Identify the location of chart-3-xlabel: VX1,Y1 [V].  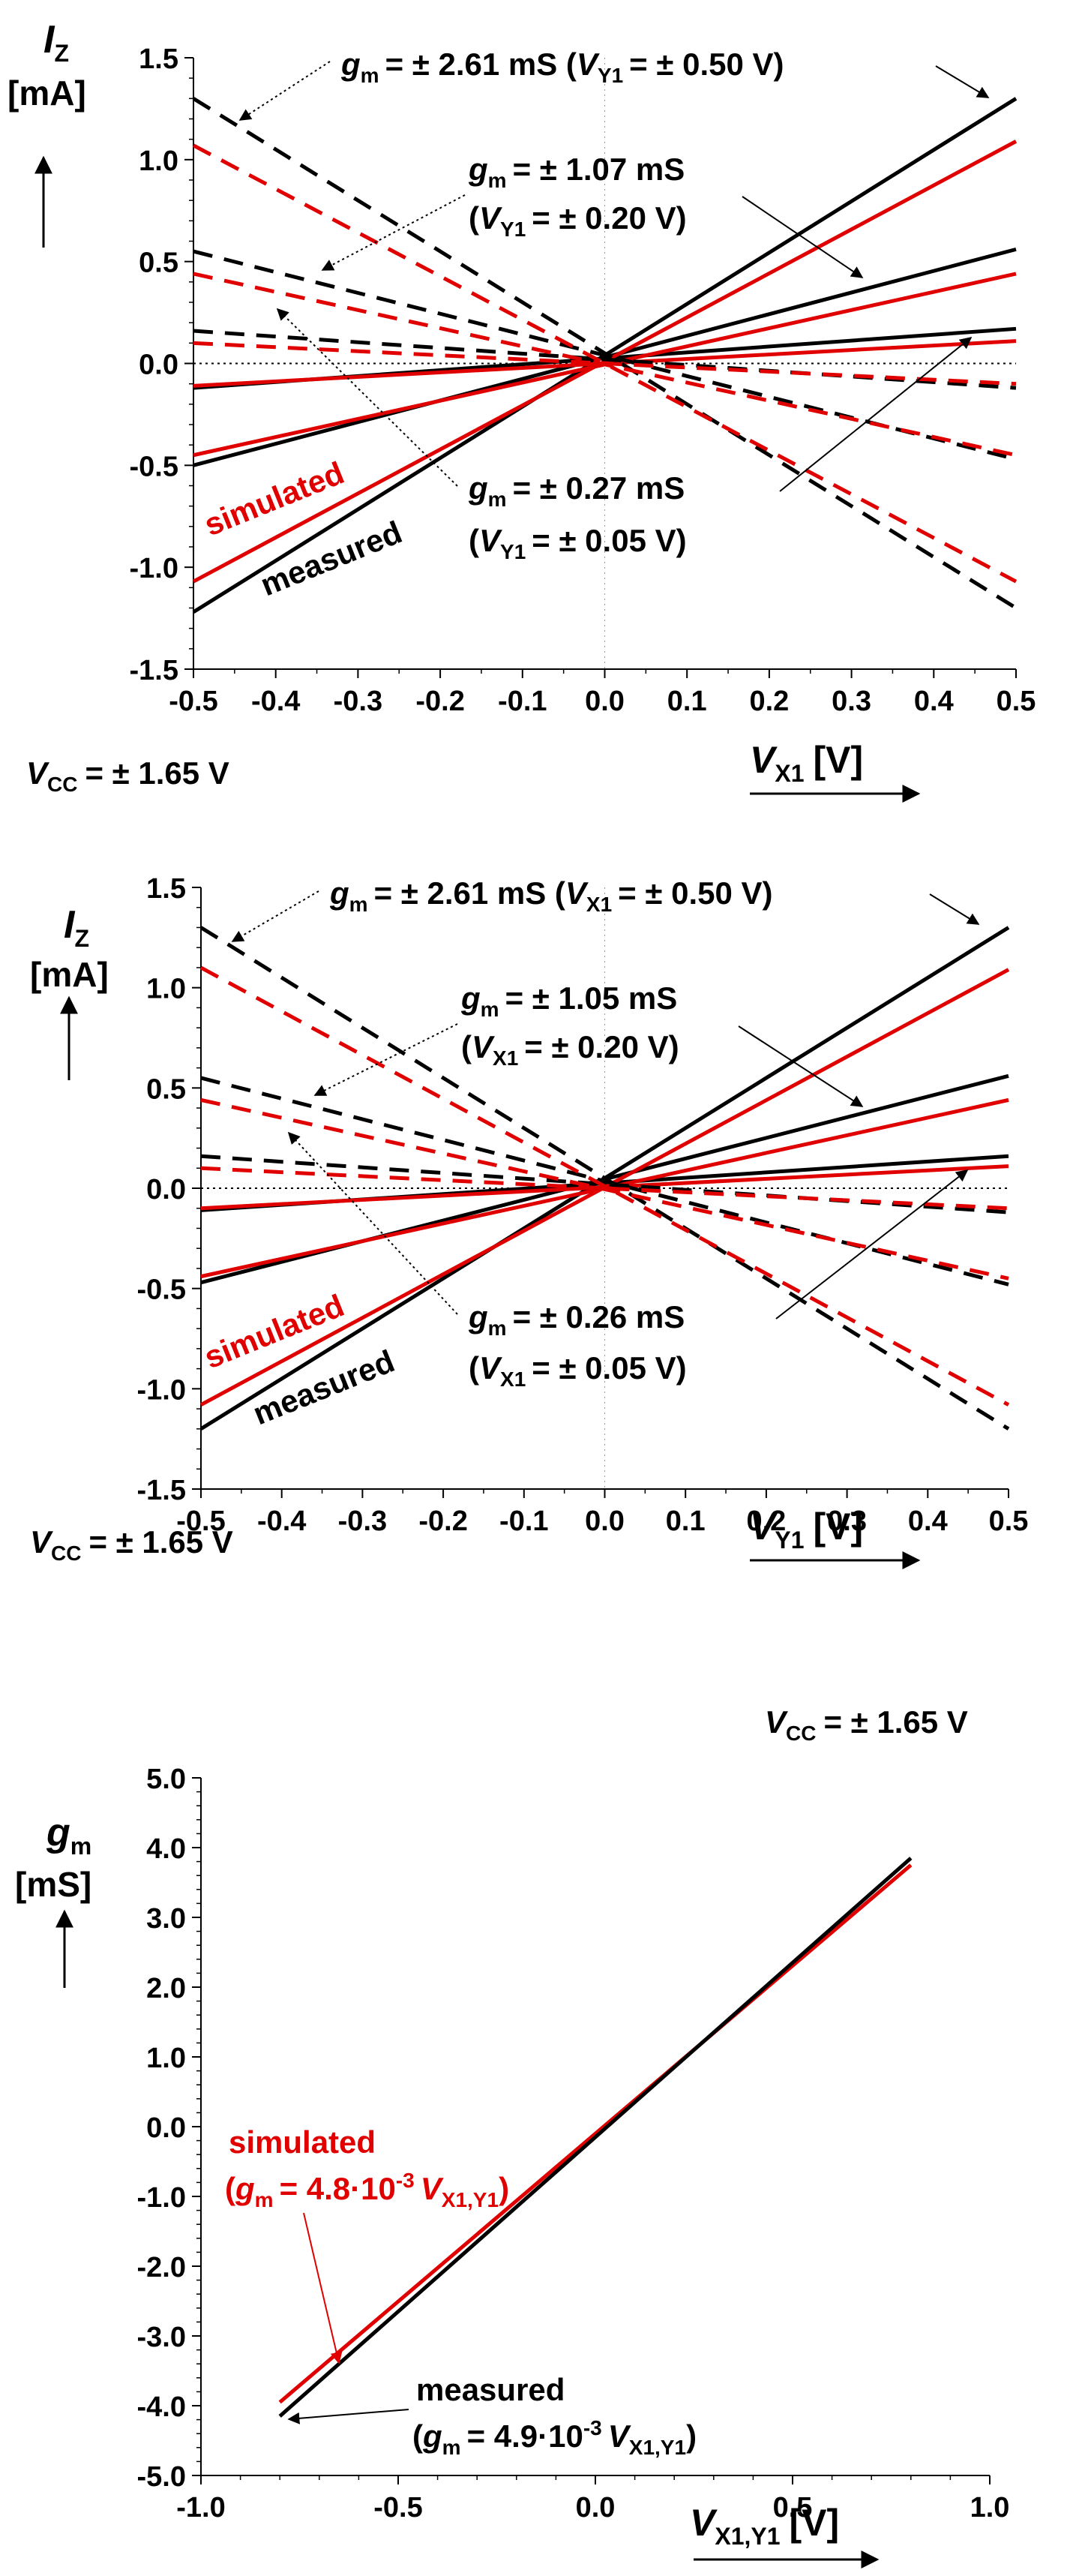
(764, 2526).